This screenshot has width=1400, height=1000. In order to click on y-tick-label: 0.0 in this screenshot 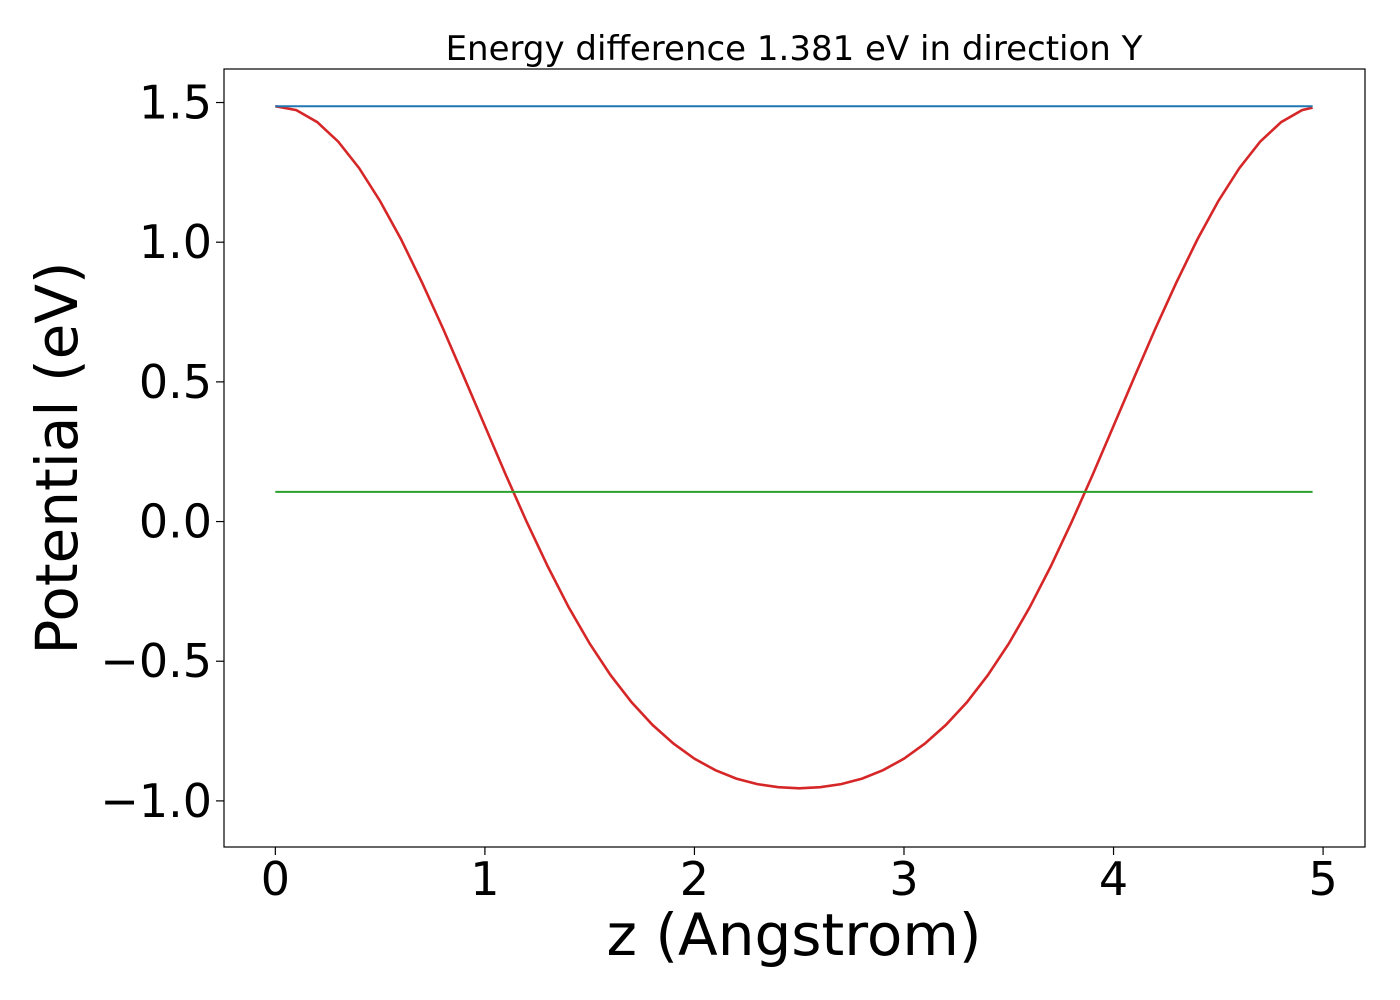, I will do `click(175, 522)`.